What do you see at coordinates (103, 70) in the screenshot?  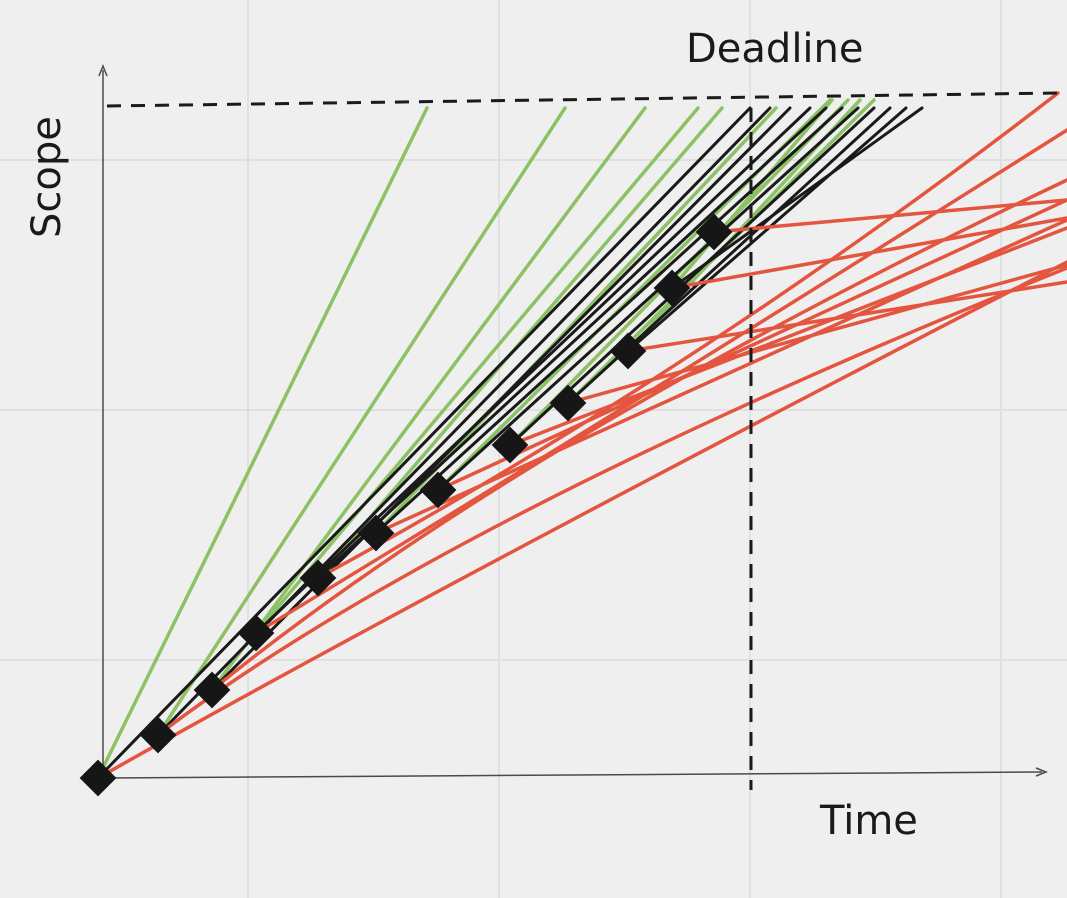 I see `y-axis-arrow-icon` at bounding box center [103, 70].